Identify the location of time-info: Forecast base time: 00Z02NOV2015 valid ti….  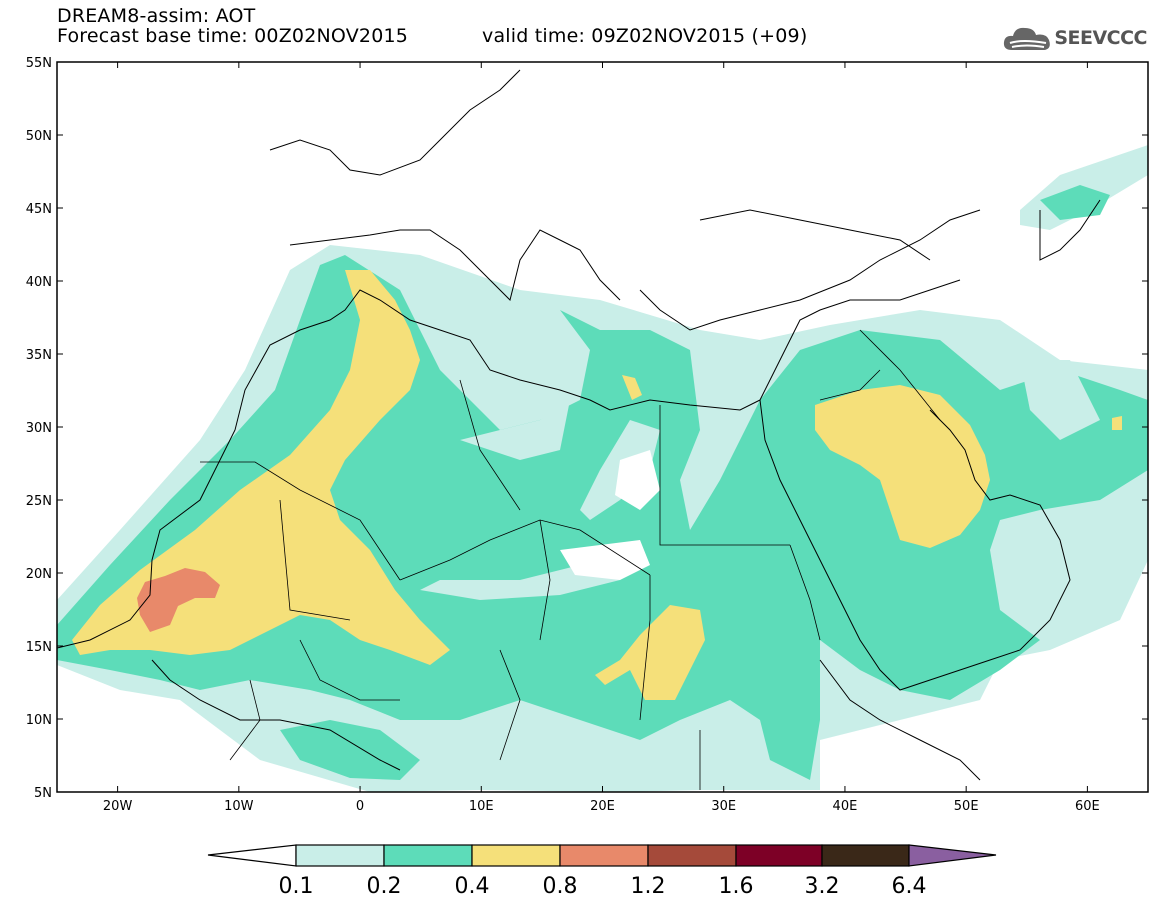
(432, 36).